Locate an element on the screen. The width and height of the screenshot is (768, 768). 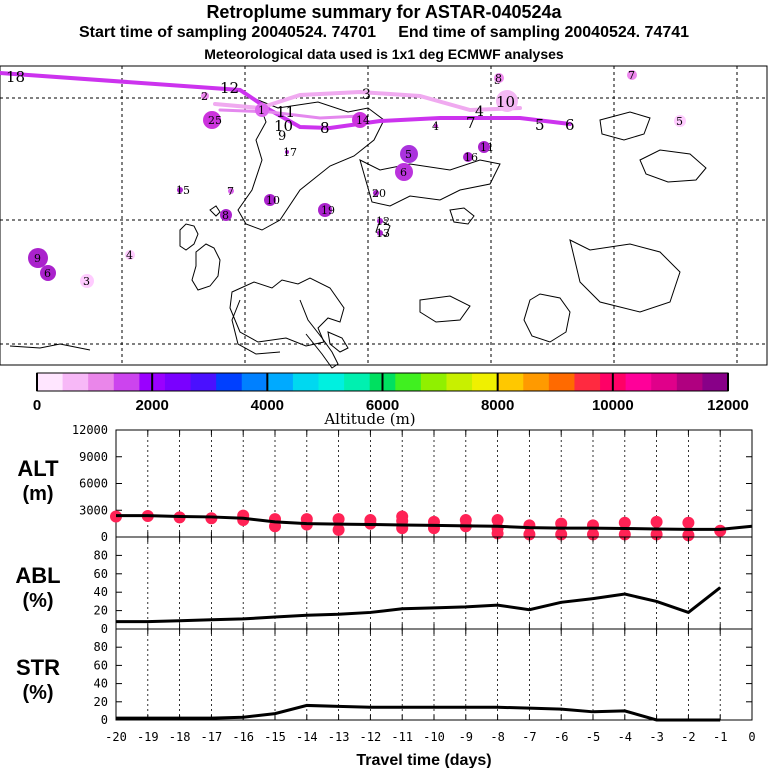
cluster-label: 5 is located at coordinates (679, 121).